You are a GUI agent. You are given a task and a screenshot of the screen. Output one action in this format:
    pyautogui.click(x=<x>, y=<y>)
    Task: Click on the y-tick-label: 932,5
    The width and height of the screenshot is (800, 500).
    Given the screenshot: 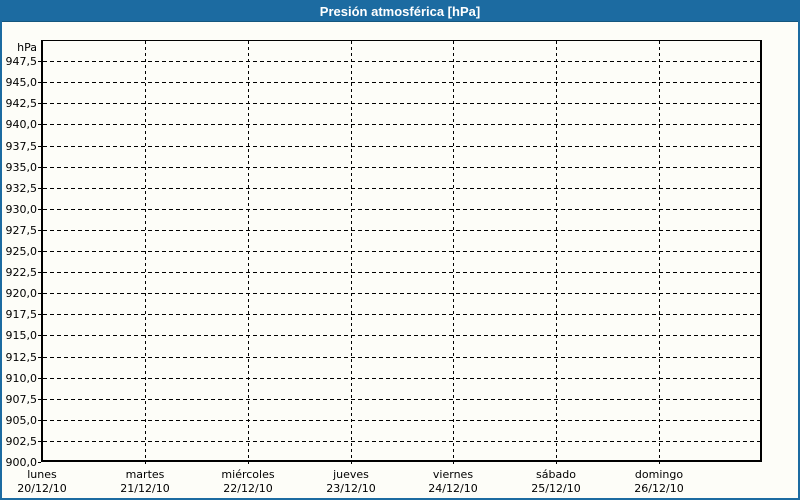 What is the action you would take?
    pyautogui.click(x=21, y=188)
    